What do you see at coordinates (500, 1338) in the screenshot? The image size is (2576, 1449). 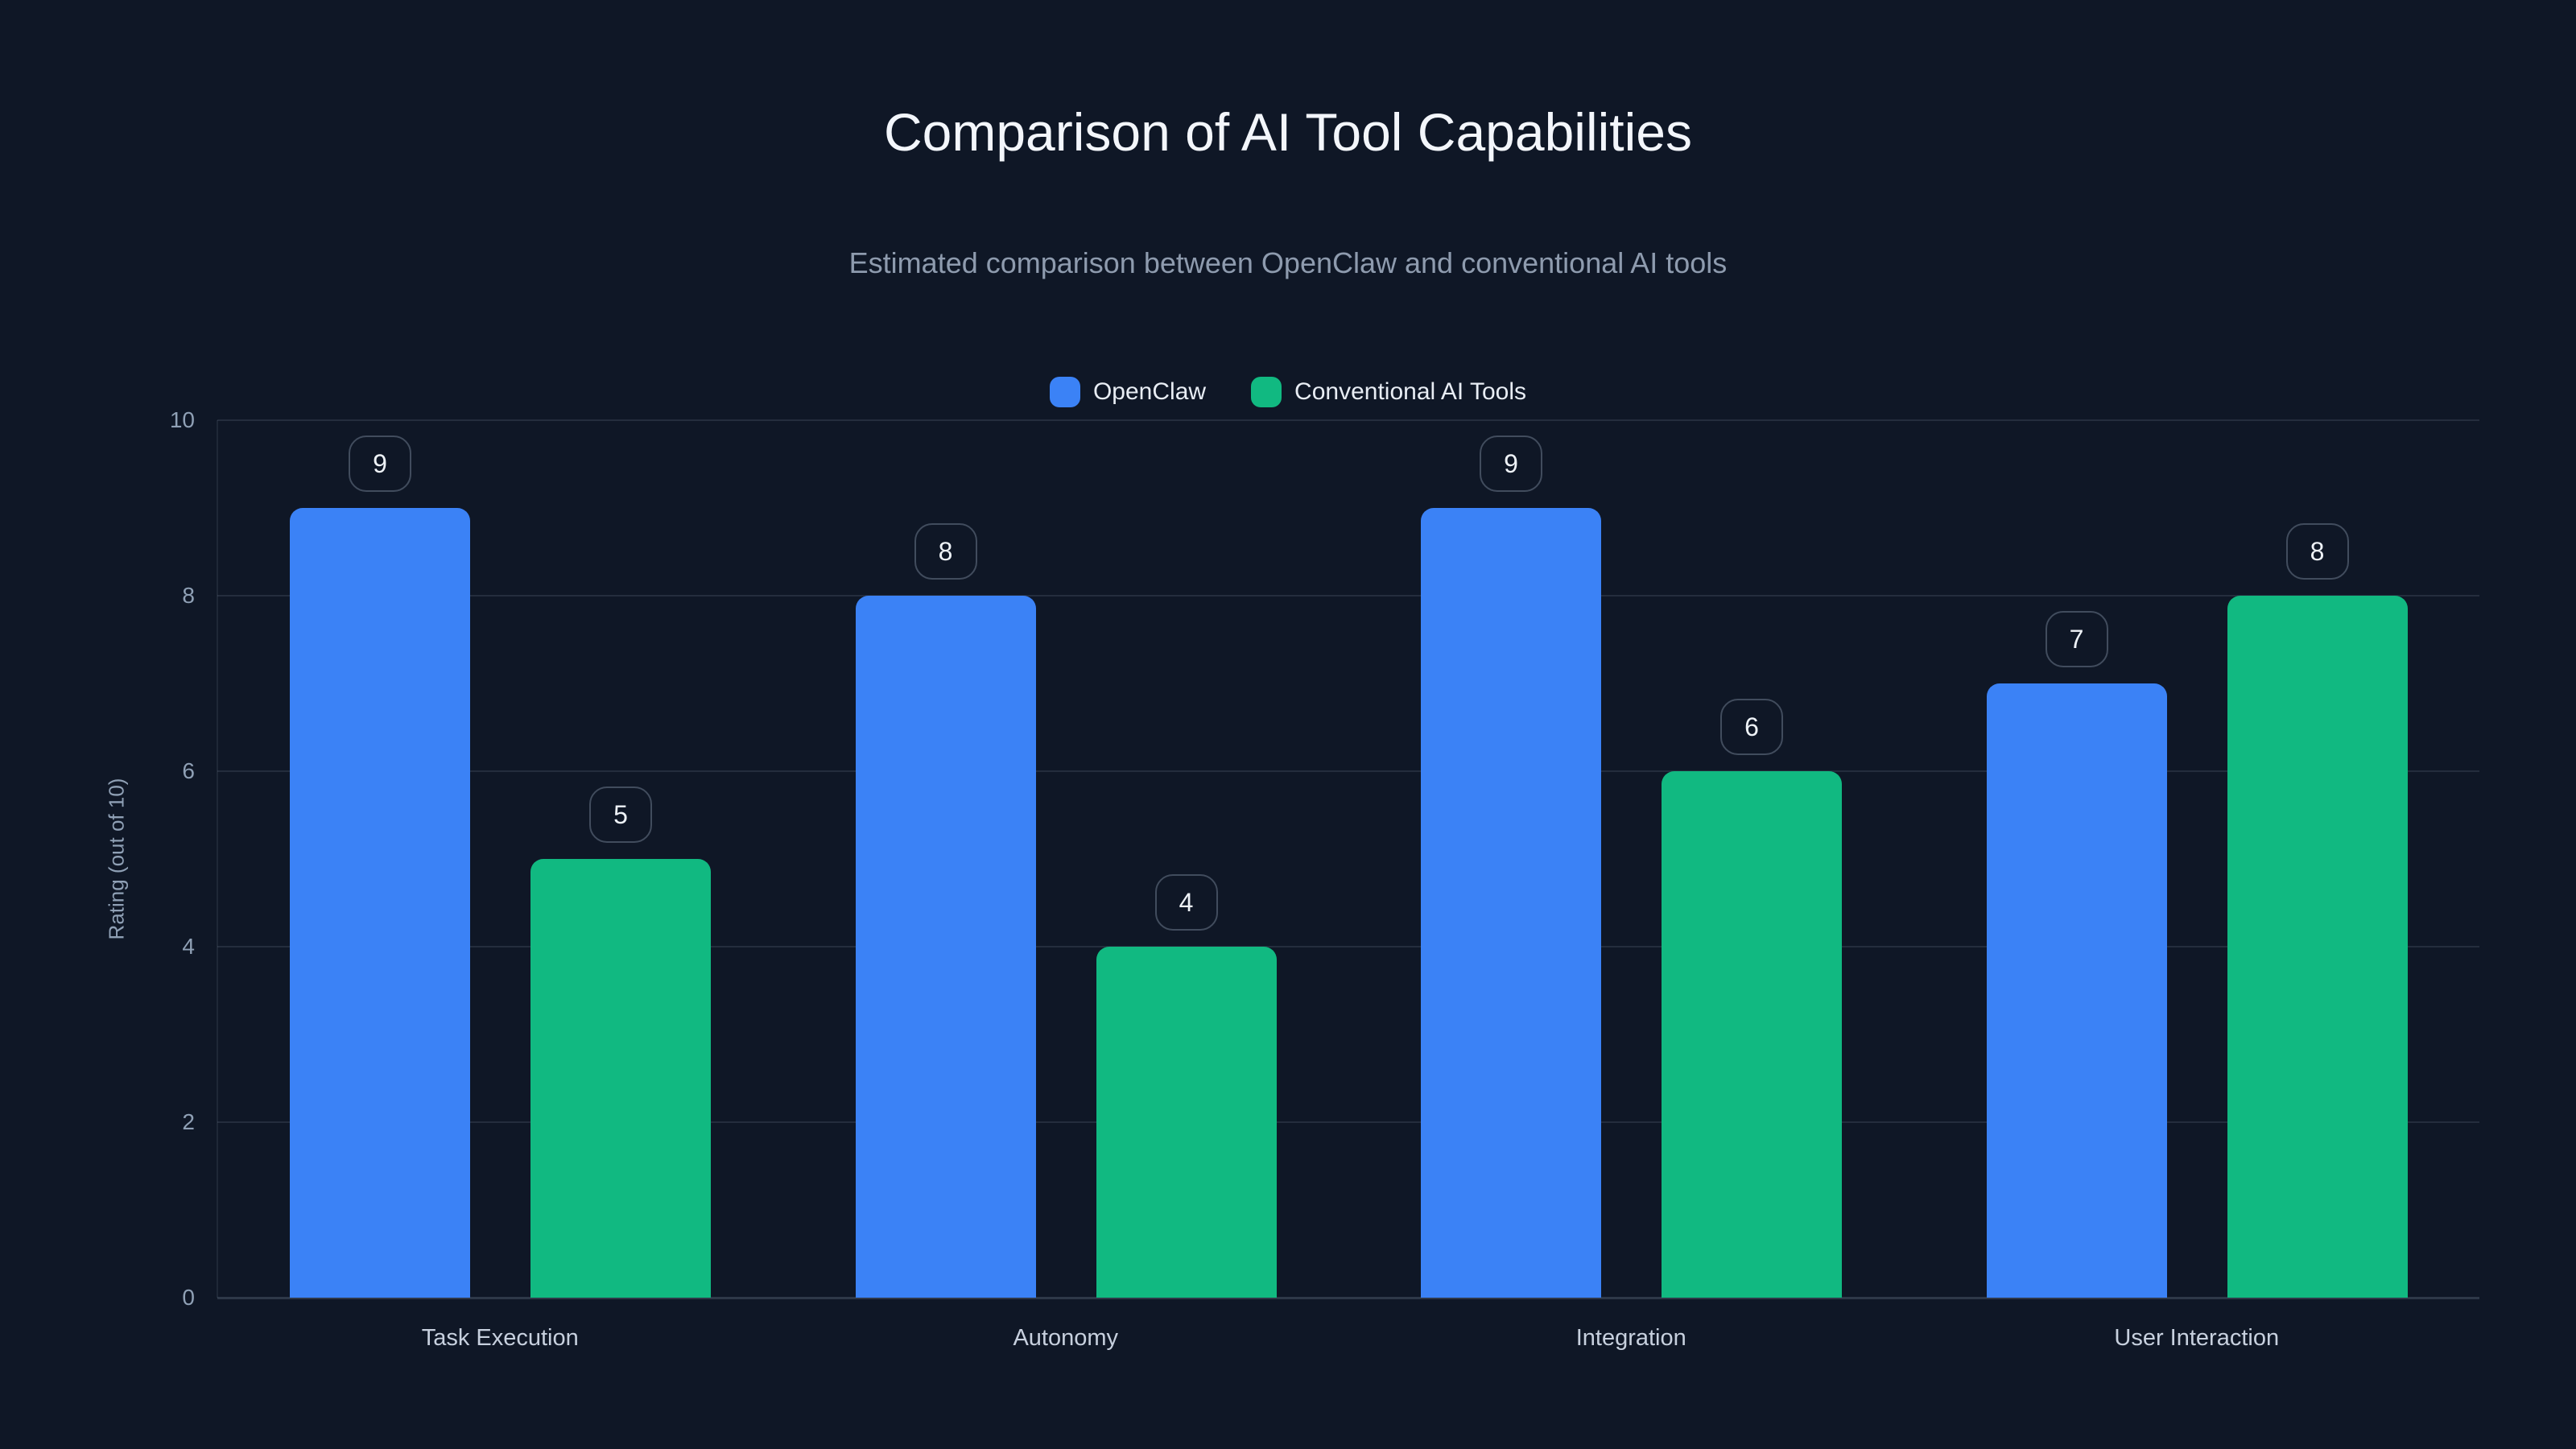 I see `x-axis-label-task-execution: Task Execution` at bounding box center [500, 1338].